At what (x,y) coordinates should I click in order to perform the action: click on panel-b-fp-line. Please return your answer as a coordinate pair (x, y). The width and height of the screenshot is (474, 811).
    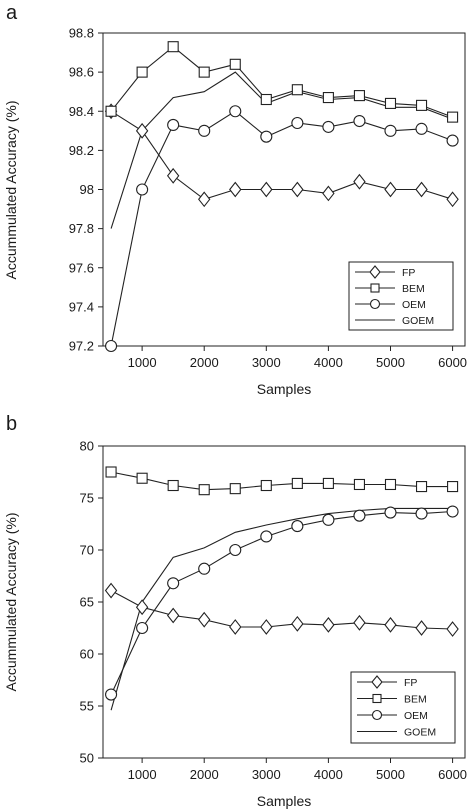
    Looking at the image, I should click on (281, 610).